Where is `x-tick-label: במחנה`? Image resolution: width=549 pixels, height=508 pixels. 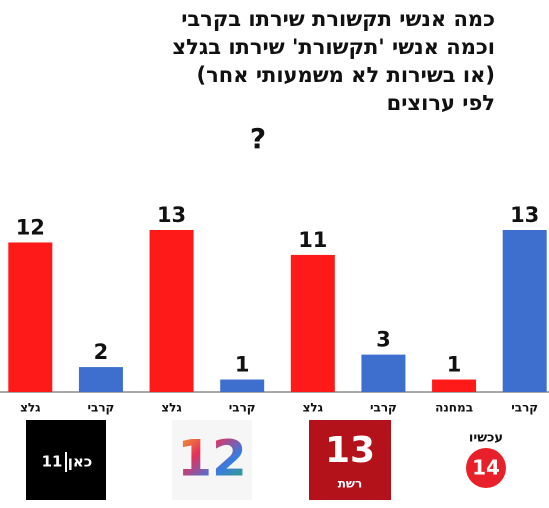 x-tick-label: במחנה is located at coordinates (454, 408).